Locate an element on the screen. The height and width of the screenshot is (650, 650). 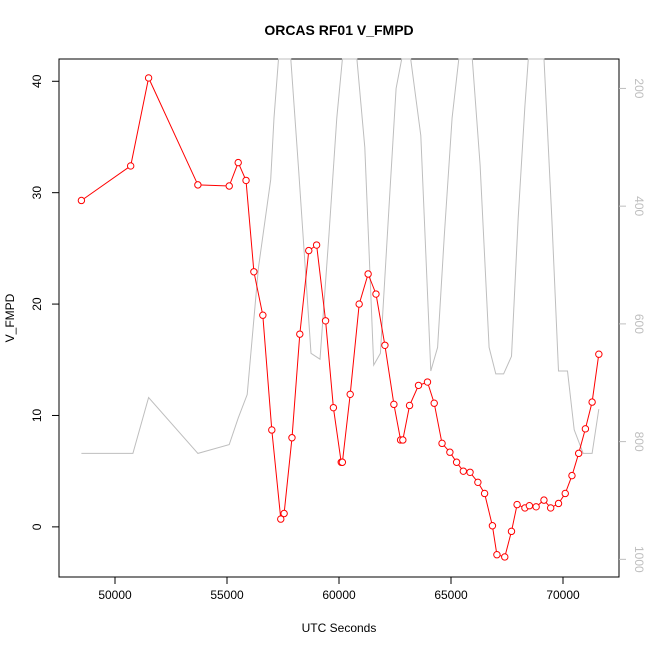
y-tick-label: 20 is located at coordinates (37, 304).